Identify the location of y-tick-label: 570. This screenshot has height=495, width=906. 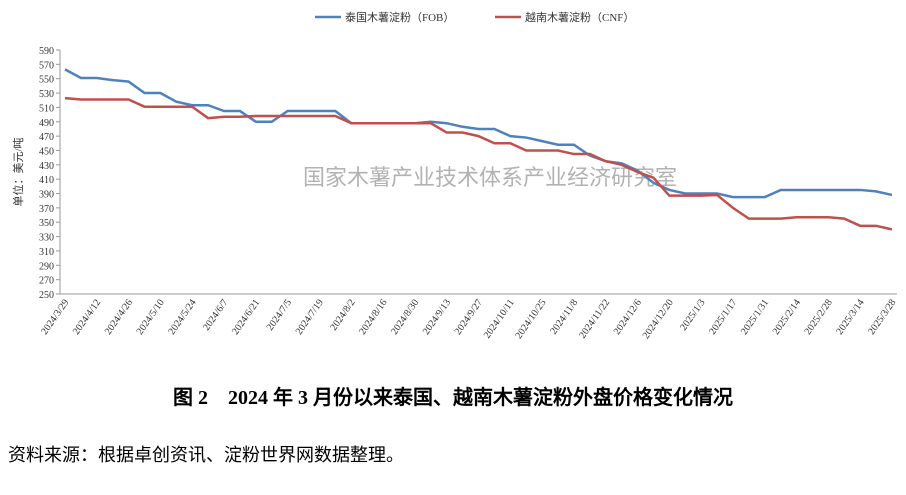
(46, 65).